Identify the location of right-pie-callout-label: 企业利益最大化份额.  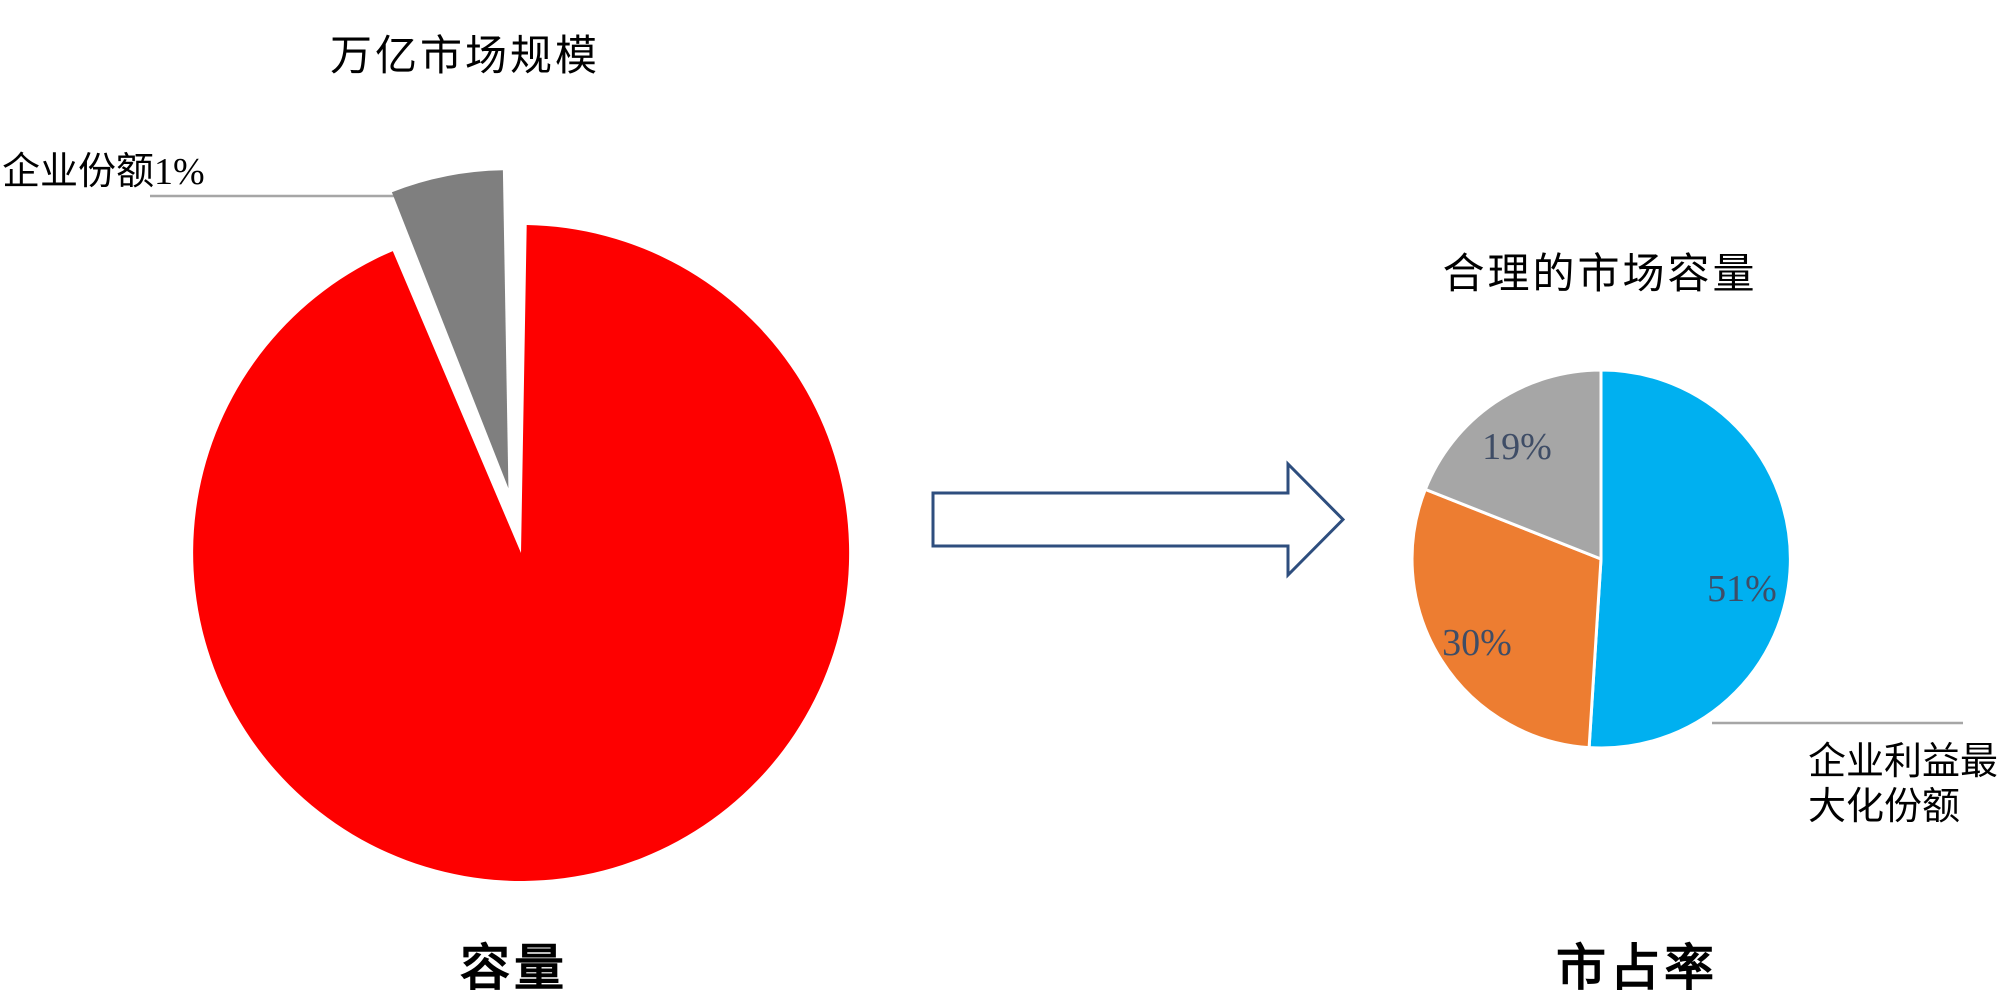
(1903, 784).